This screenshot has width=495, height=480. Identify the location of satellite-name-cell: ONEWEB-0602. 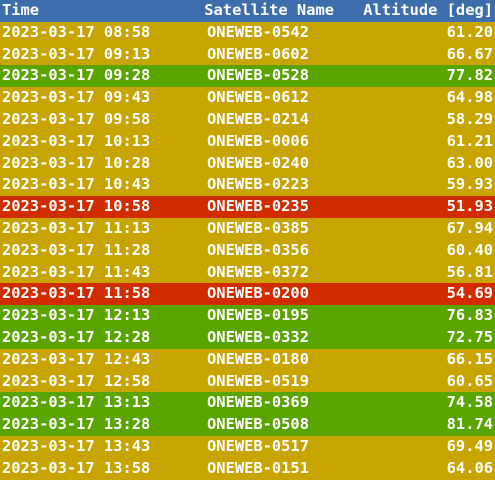
(258, 53).